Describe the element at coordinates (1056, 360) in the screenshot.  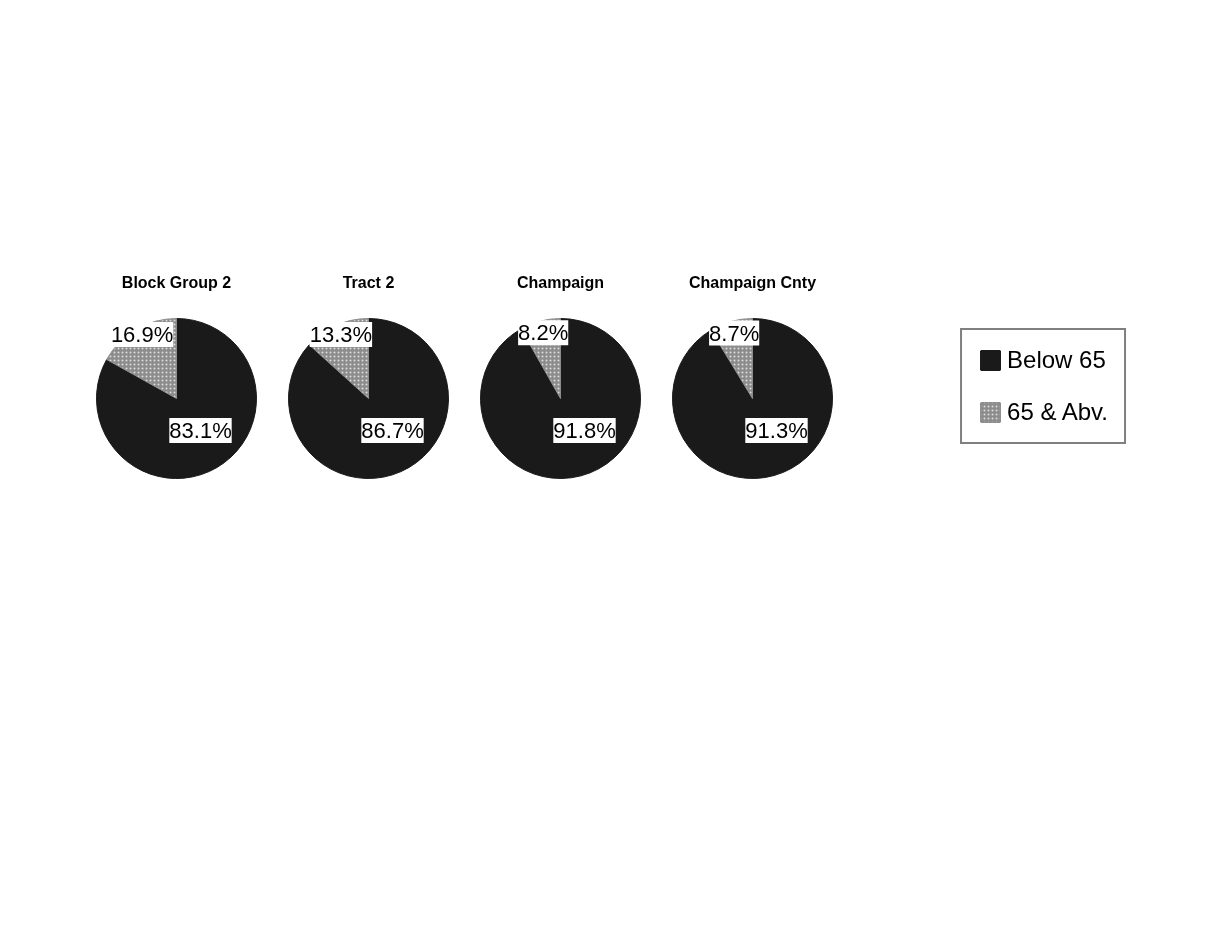
I see `legend-label: Below 65` at that location.